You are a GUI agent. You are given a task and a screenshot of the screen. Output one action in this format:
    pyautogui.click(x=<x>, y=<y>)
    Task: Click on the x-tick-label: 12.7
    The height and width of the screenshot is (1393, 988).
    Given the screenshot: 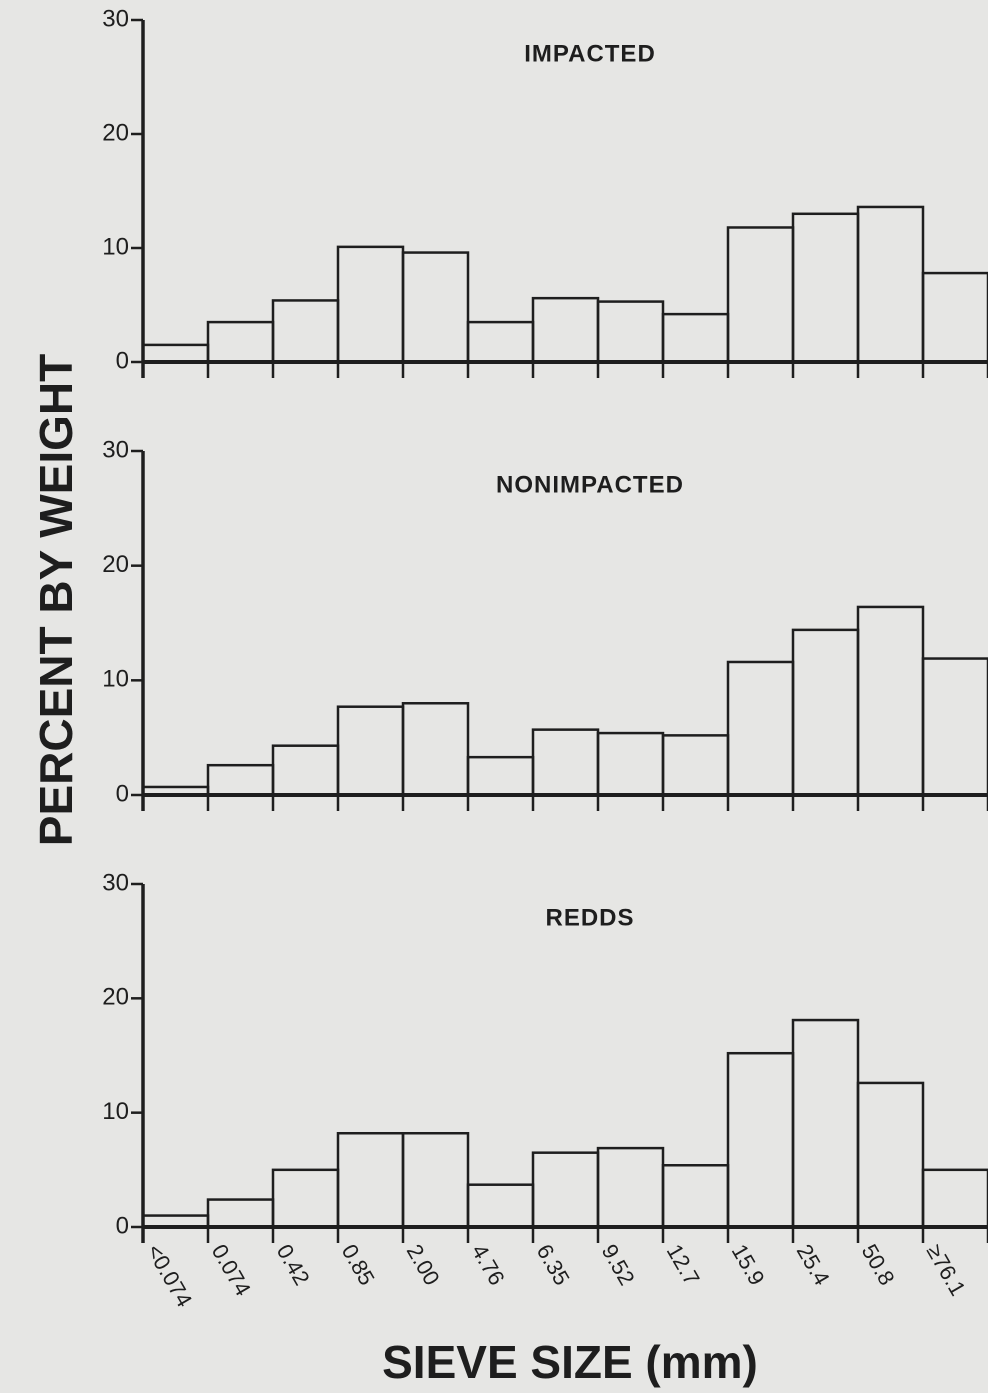 What is the action you would take?
    pyautogui.click(x=683, y=1265)
    